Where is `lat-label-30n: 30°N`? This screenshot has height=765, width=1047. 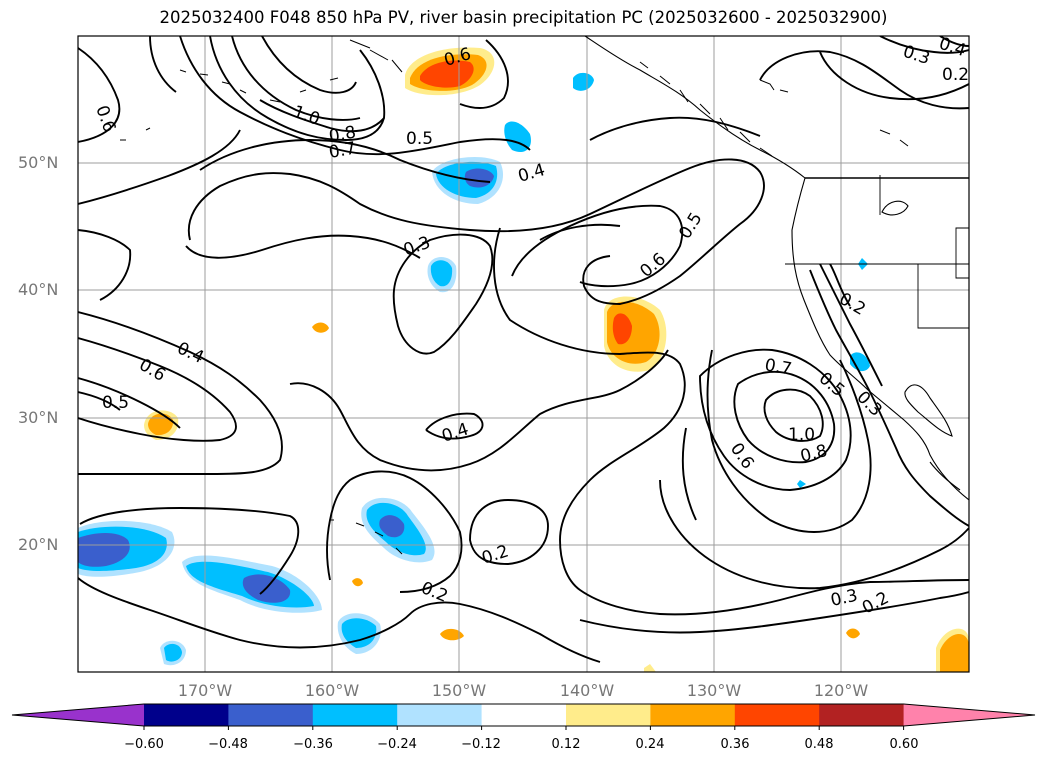 lat-label-30n: 30°N is located at coordinates (38, 417).